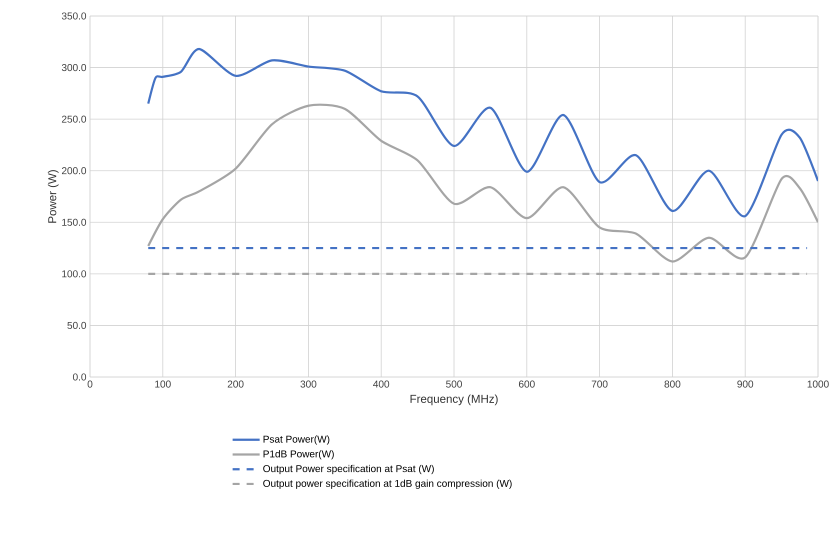 The height and width of the screenshot is (536, 835). Describe the element at coordinates (76, 325) in the screenshot. I see `y-tick-label: 50.0` at that location.